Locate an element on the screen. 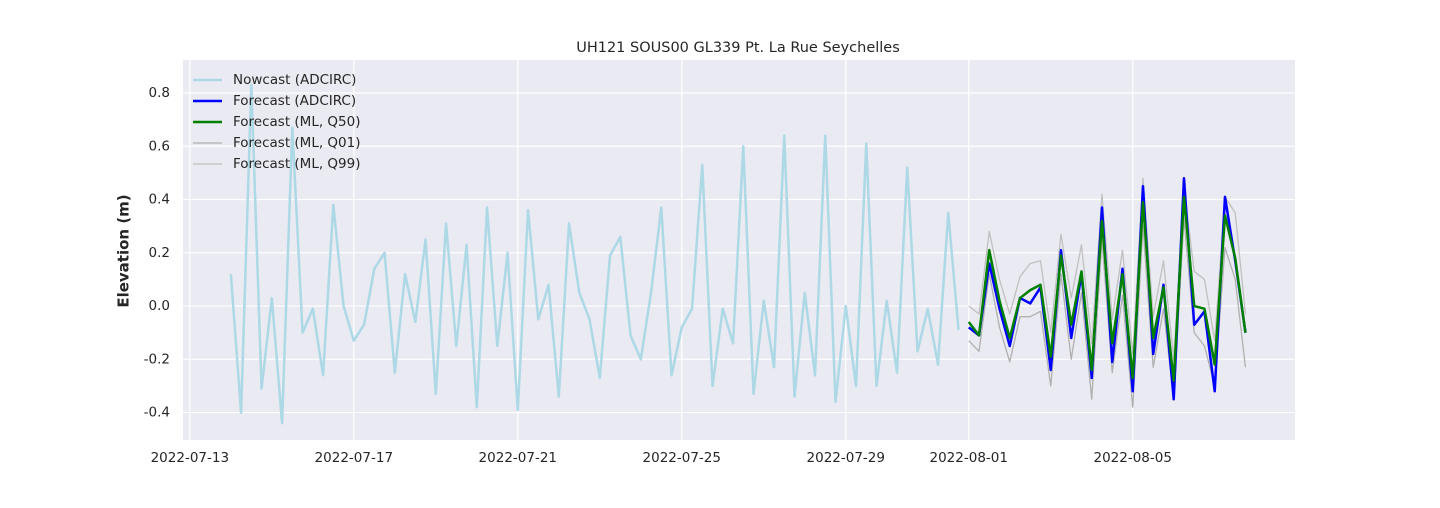 This screenshot has width=1440, height=508. y-tick-label: 0.4 is located at coordinates (159, 200).